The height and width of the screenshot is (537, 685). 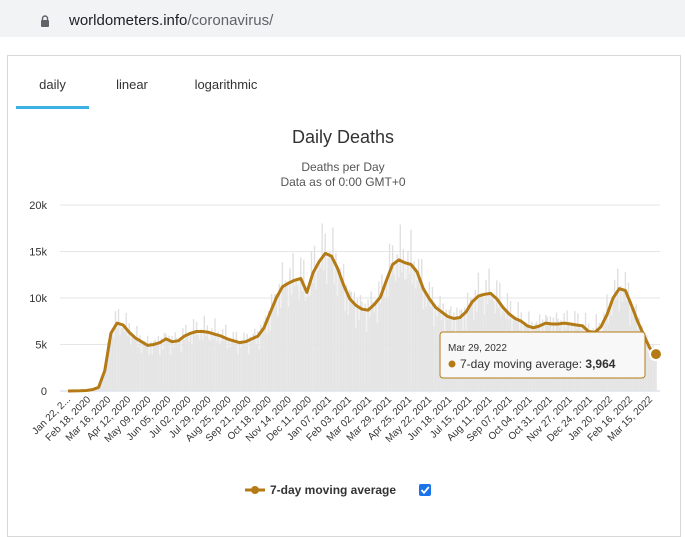 I want to click on y-tick-label: 5k, so click(x=41, y=346).